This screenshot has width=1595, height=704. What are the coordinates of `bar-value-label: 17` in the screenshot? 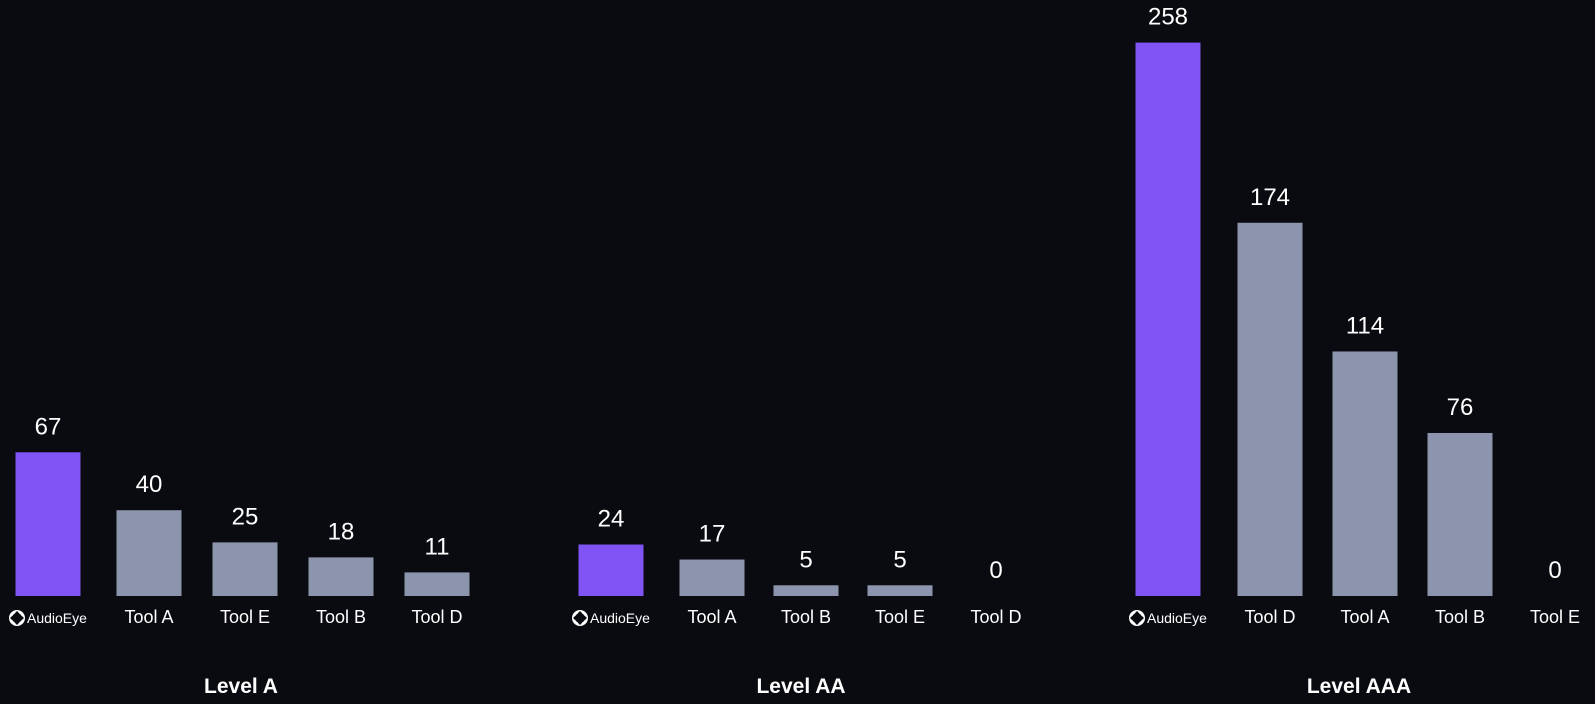 It's located at (712, 534).